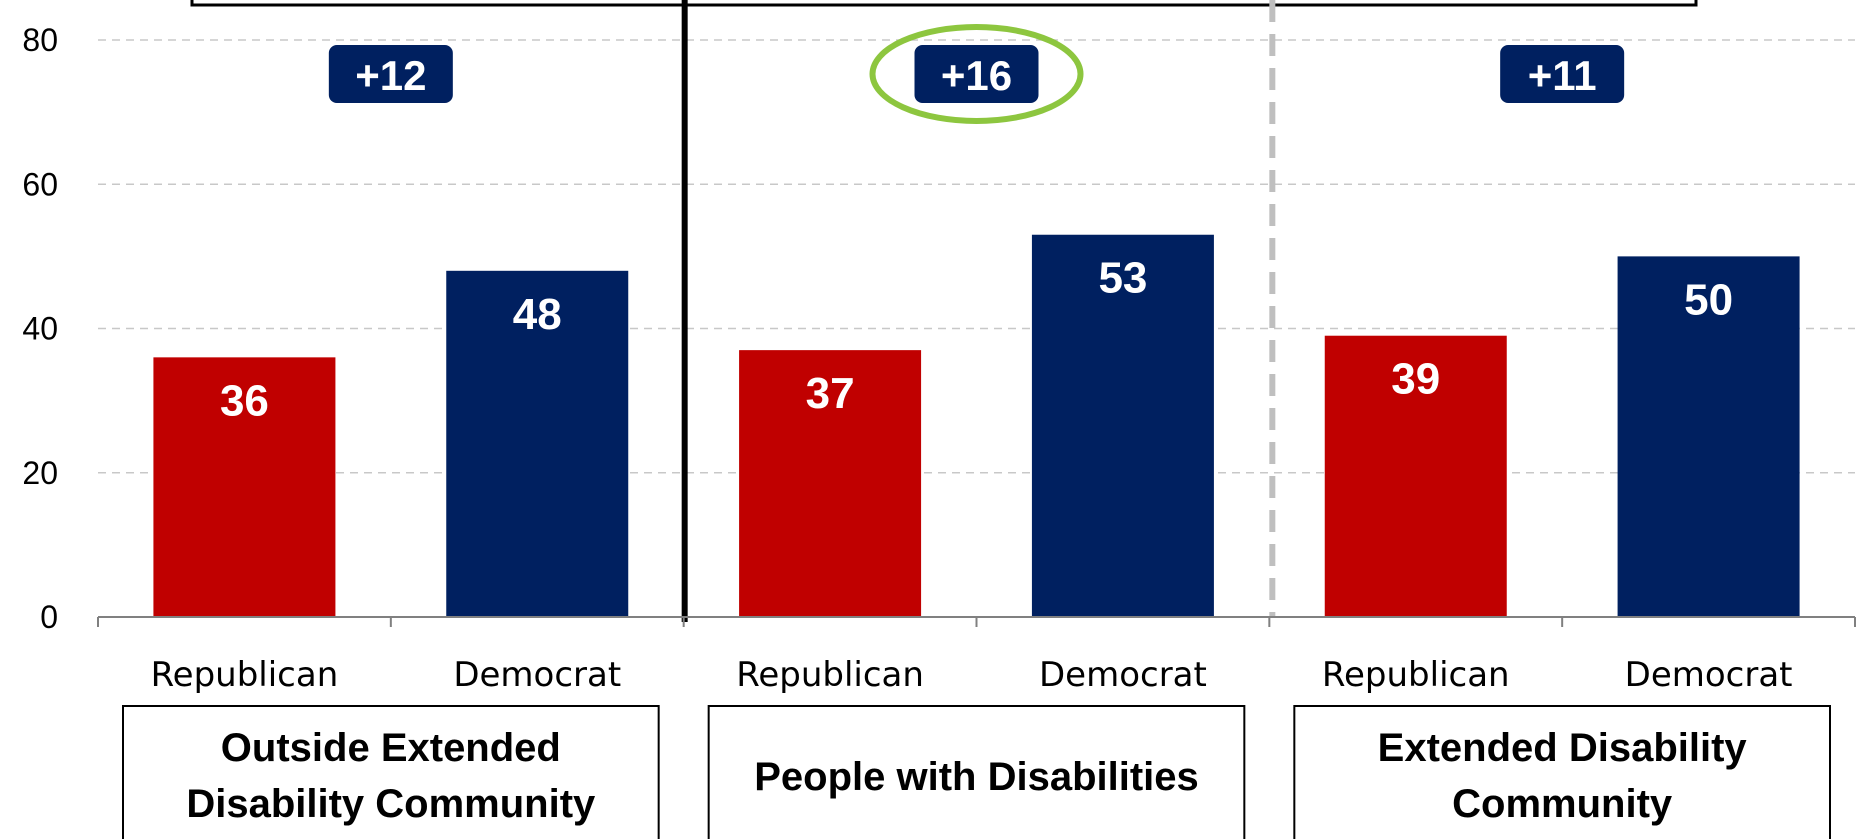  What do you see at coordinates (40, 473) in the screenshot?
I see `y-tick-label-20: 20` at bounding box center [40, 473].